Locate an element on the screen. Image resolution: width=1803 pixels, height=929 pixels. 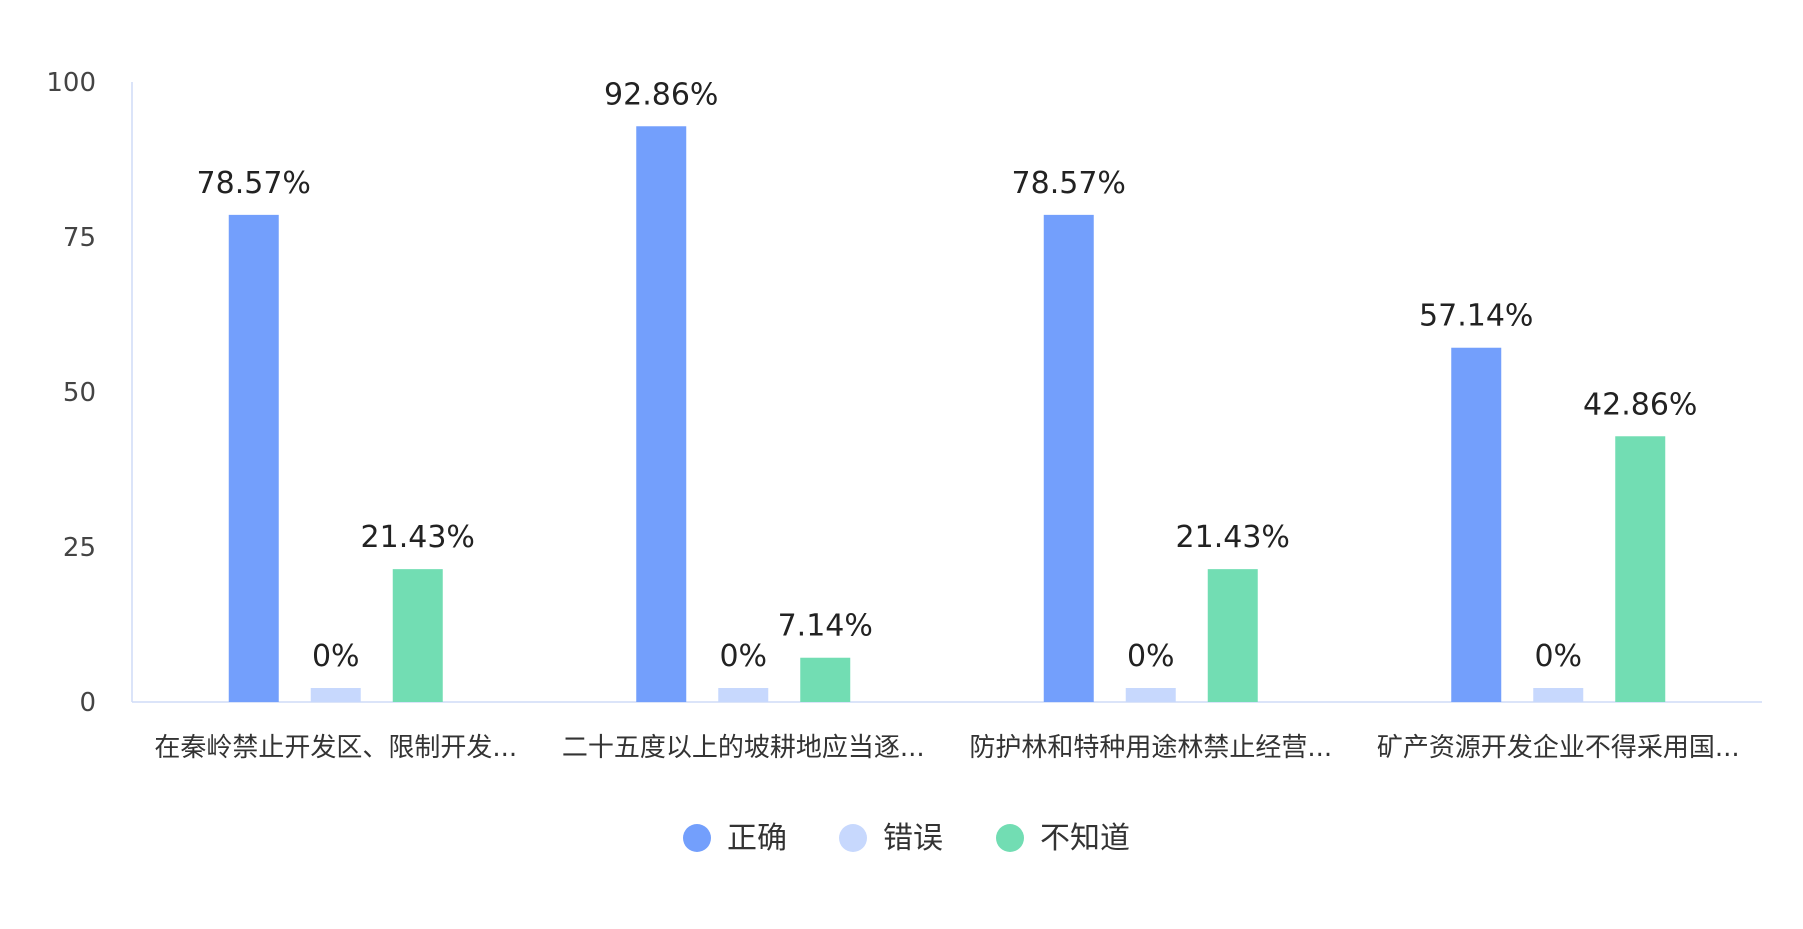
legend: 正确 错误 不知道 is located at coordinates (906, 838).